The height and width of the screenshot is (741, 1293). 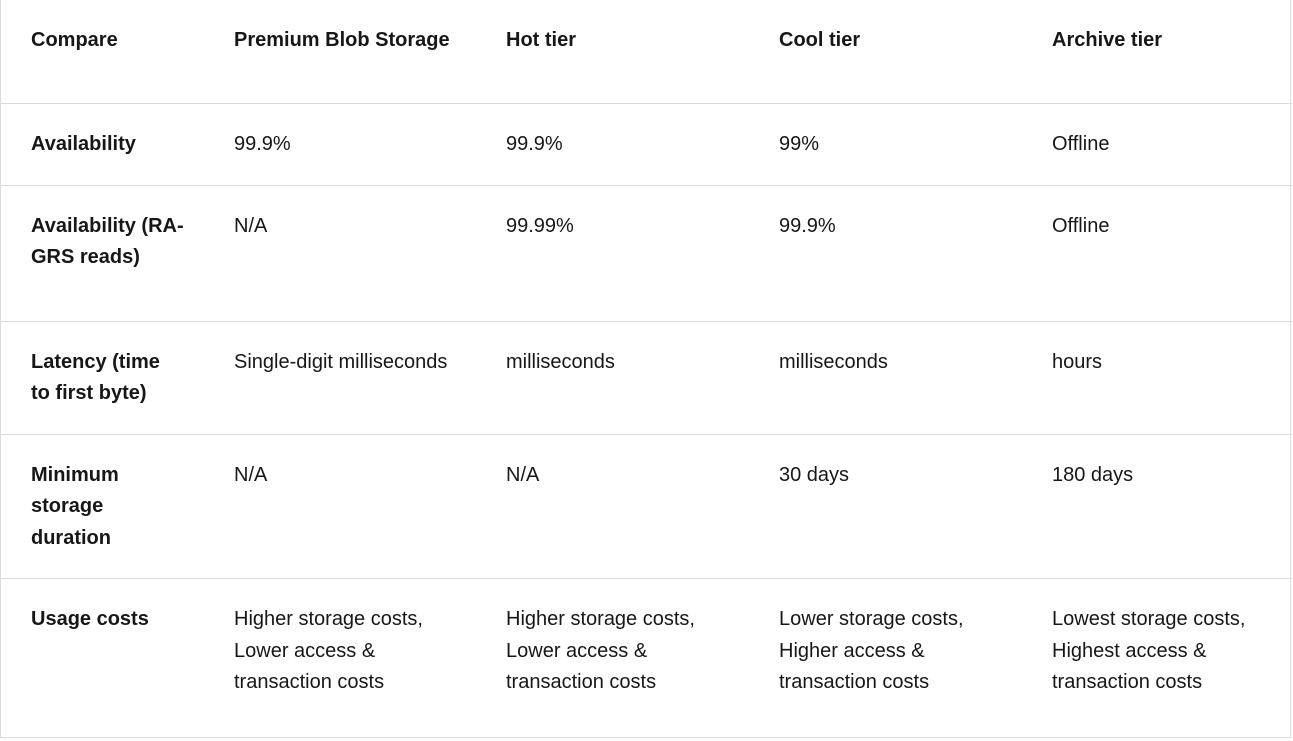 What do you see at coordinates (1157, 52) in the screenshot?
I see `header-archive-tier: Archive tier` at bounding box center [1157, 52].